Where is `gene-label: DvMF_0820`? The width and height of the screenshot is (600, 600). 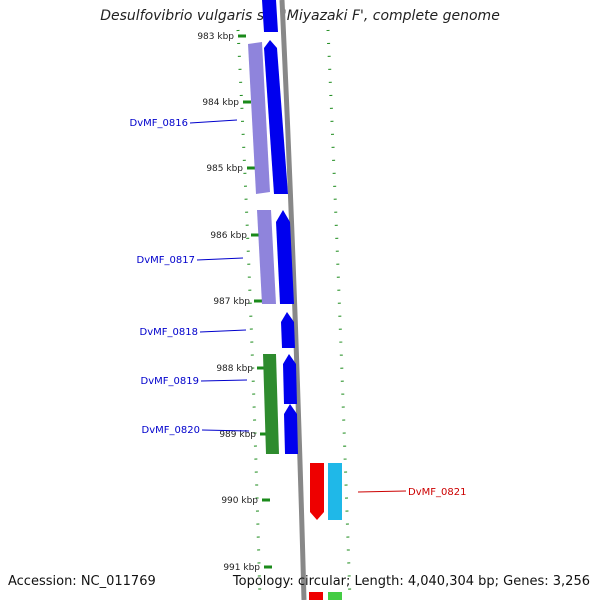
gene-label: DvMF_0820 is located at coordinates (171, 430).